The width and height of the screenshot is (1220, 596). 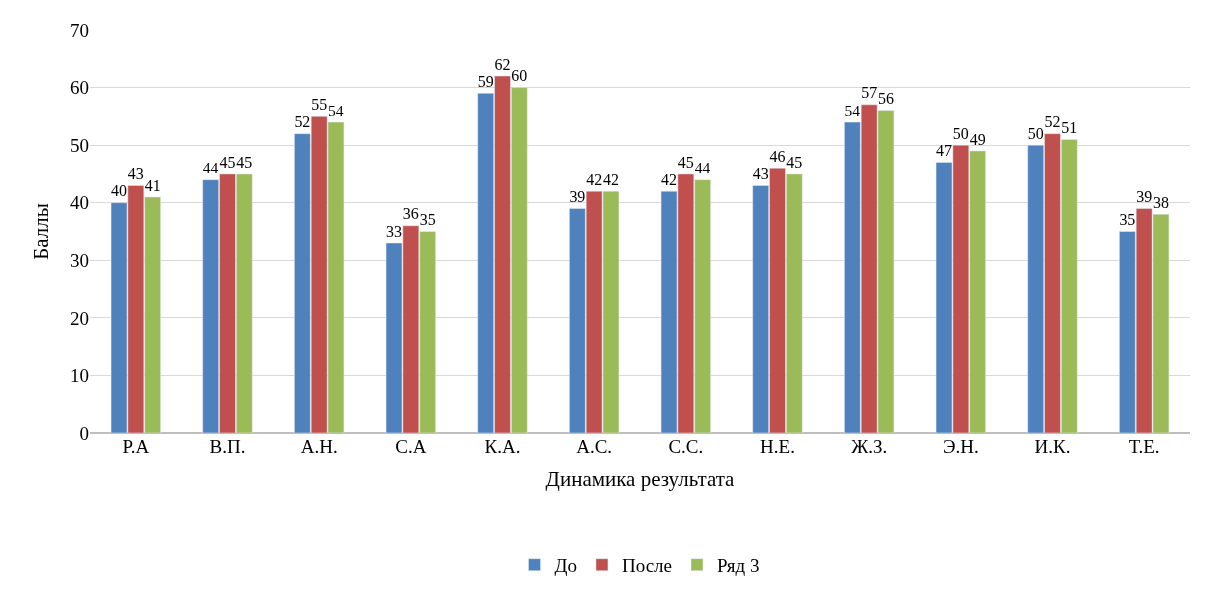 I want to click on x-axis-title: Динамика результата, so click(x=640, y=479).